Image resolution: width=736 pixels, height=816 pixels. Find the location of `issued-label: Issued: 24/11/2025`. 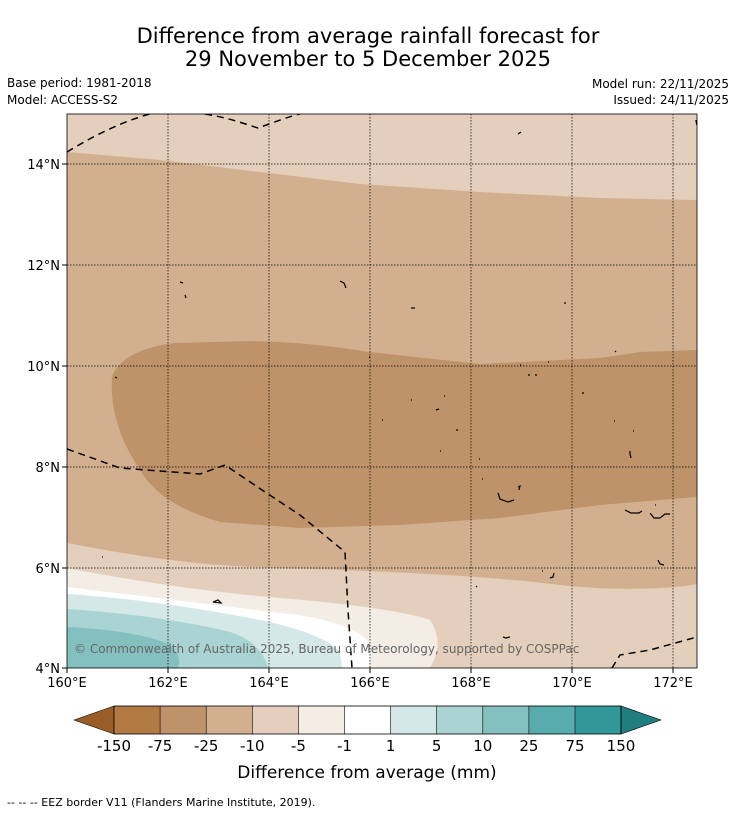

issued-label: Issued: 24/11/2025 is located at coordinates (671, 100).